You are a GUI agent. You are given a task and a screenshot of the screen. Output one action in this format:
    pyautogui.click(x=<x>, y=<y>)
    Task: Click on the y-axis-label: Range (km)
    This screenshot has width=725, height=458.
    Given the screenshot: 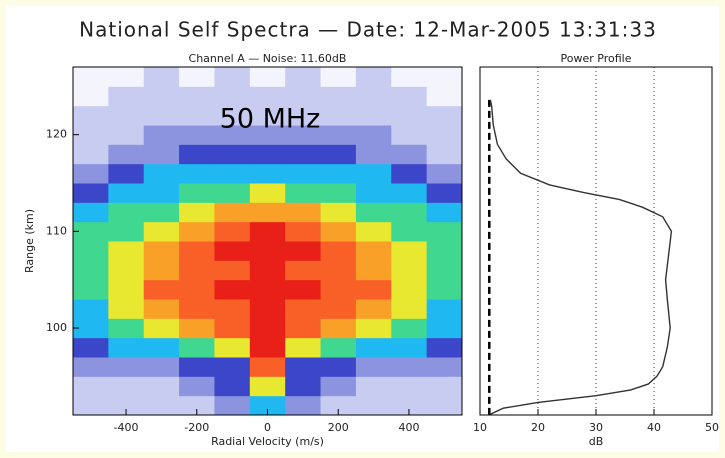 What is the action you would take?
    pyautogui.click(x=29, y=241)
    